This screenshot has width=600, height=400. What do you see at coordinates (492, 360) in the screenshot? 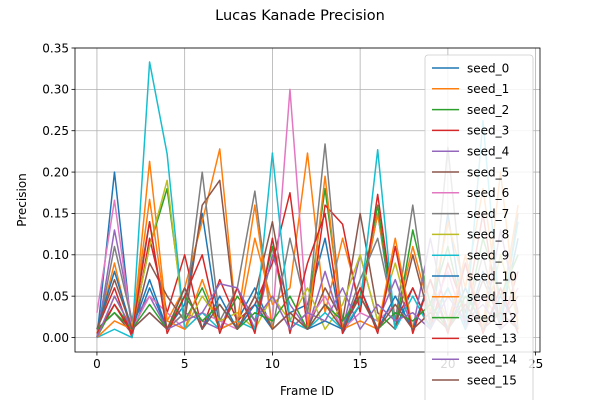
I see `legend-entry-label: seed_14` at bounding box center [492, 360].